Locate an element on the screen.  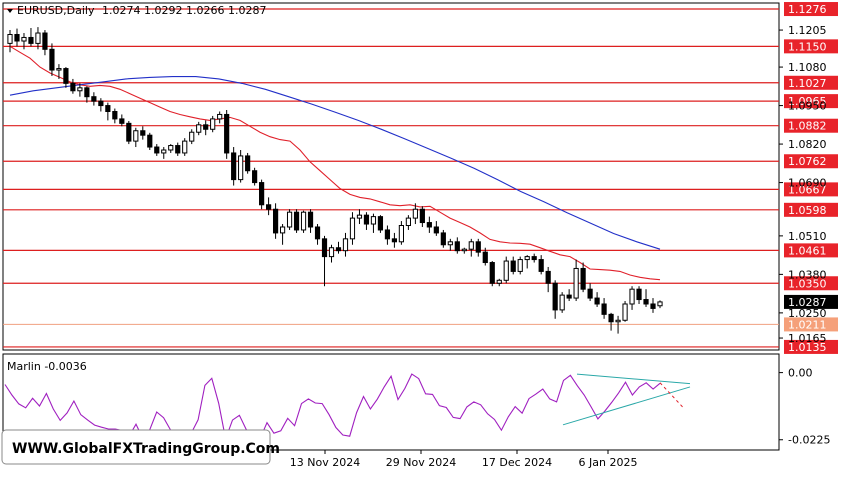
level-tag-label: 1.1027 is located at coordinates (807, 83).